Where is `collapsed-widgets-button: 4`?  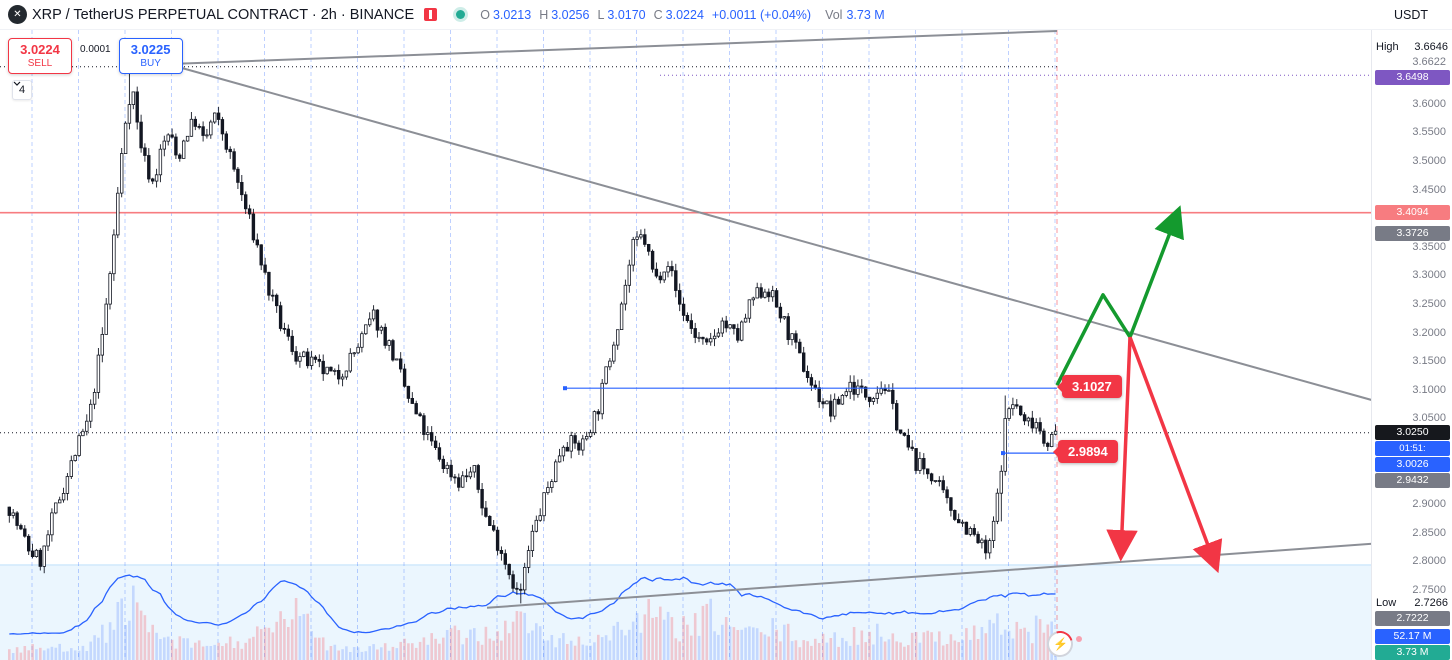 collapsed-widgets-button: 4 is located at coordinates (22, 90).